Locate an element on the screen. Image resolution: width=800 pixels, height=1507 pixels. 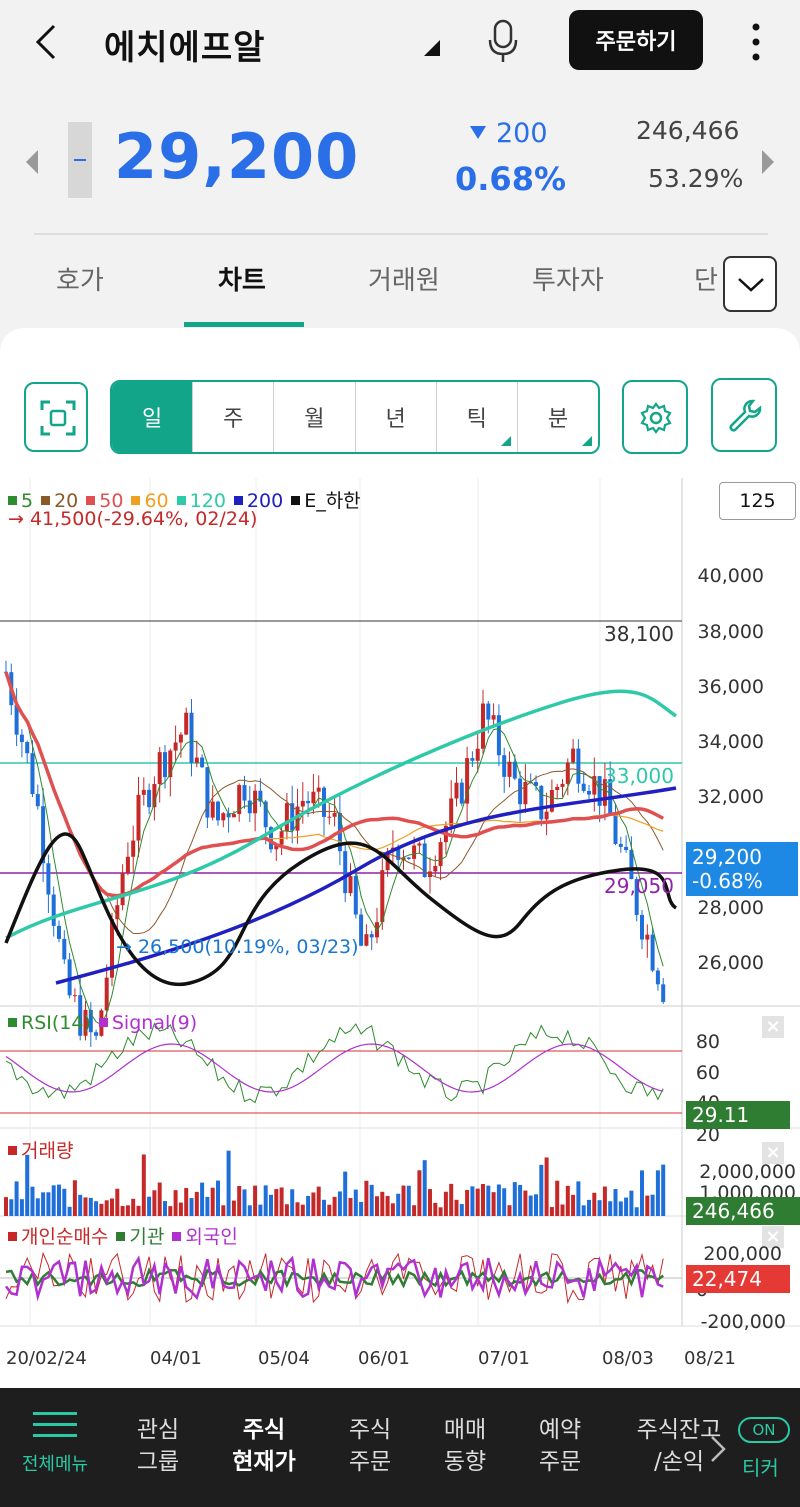
prev-stock-icon is located at coordinates (32, 162).